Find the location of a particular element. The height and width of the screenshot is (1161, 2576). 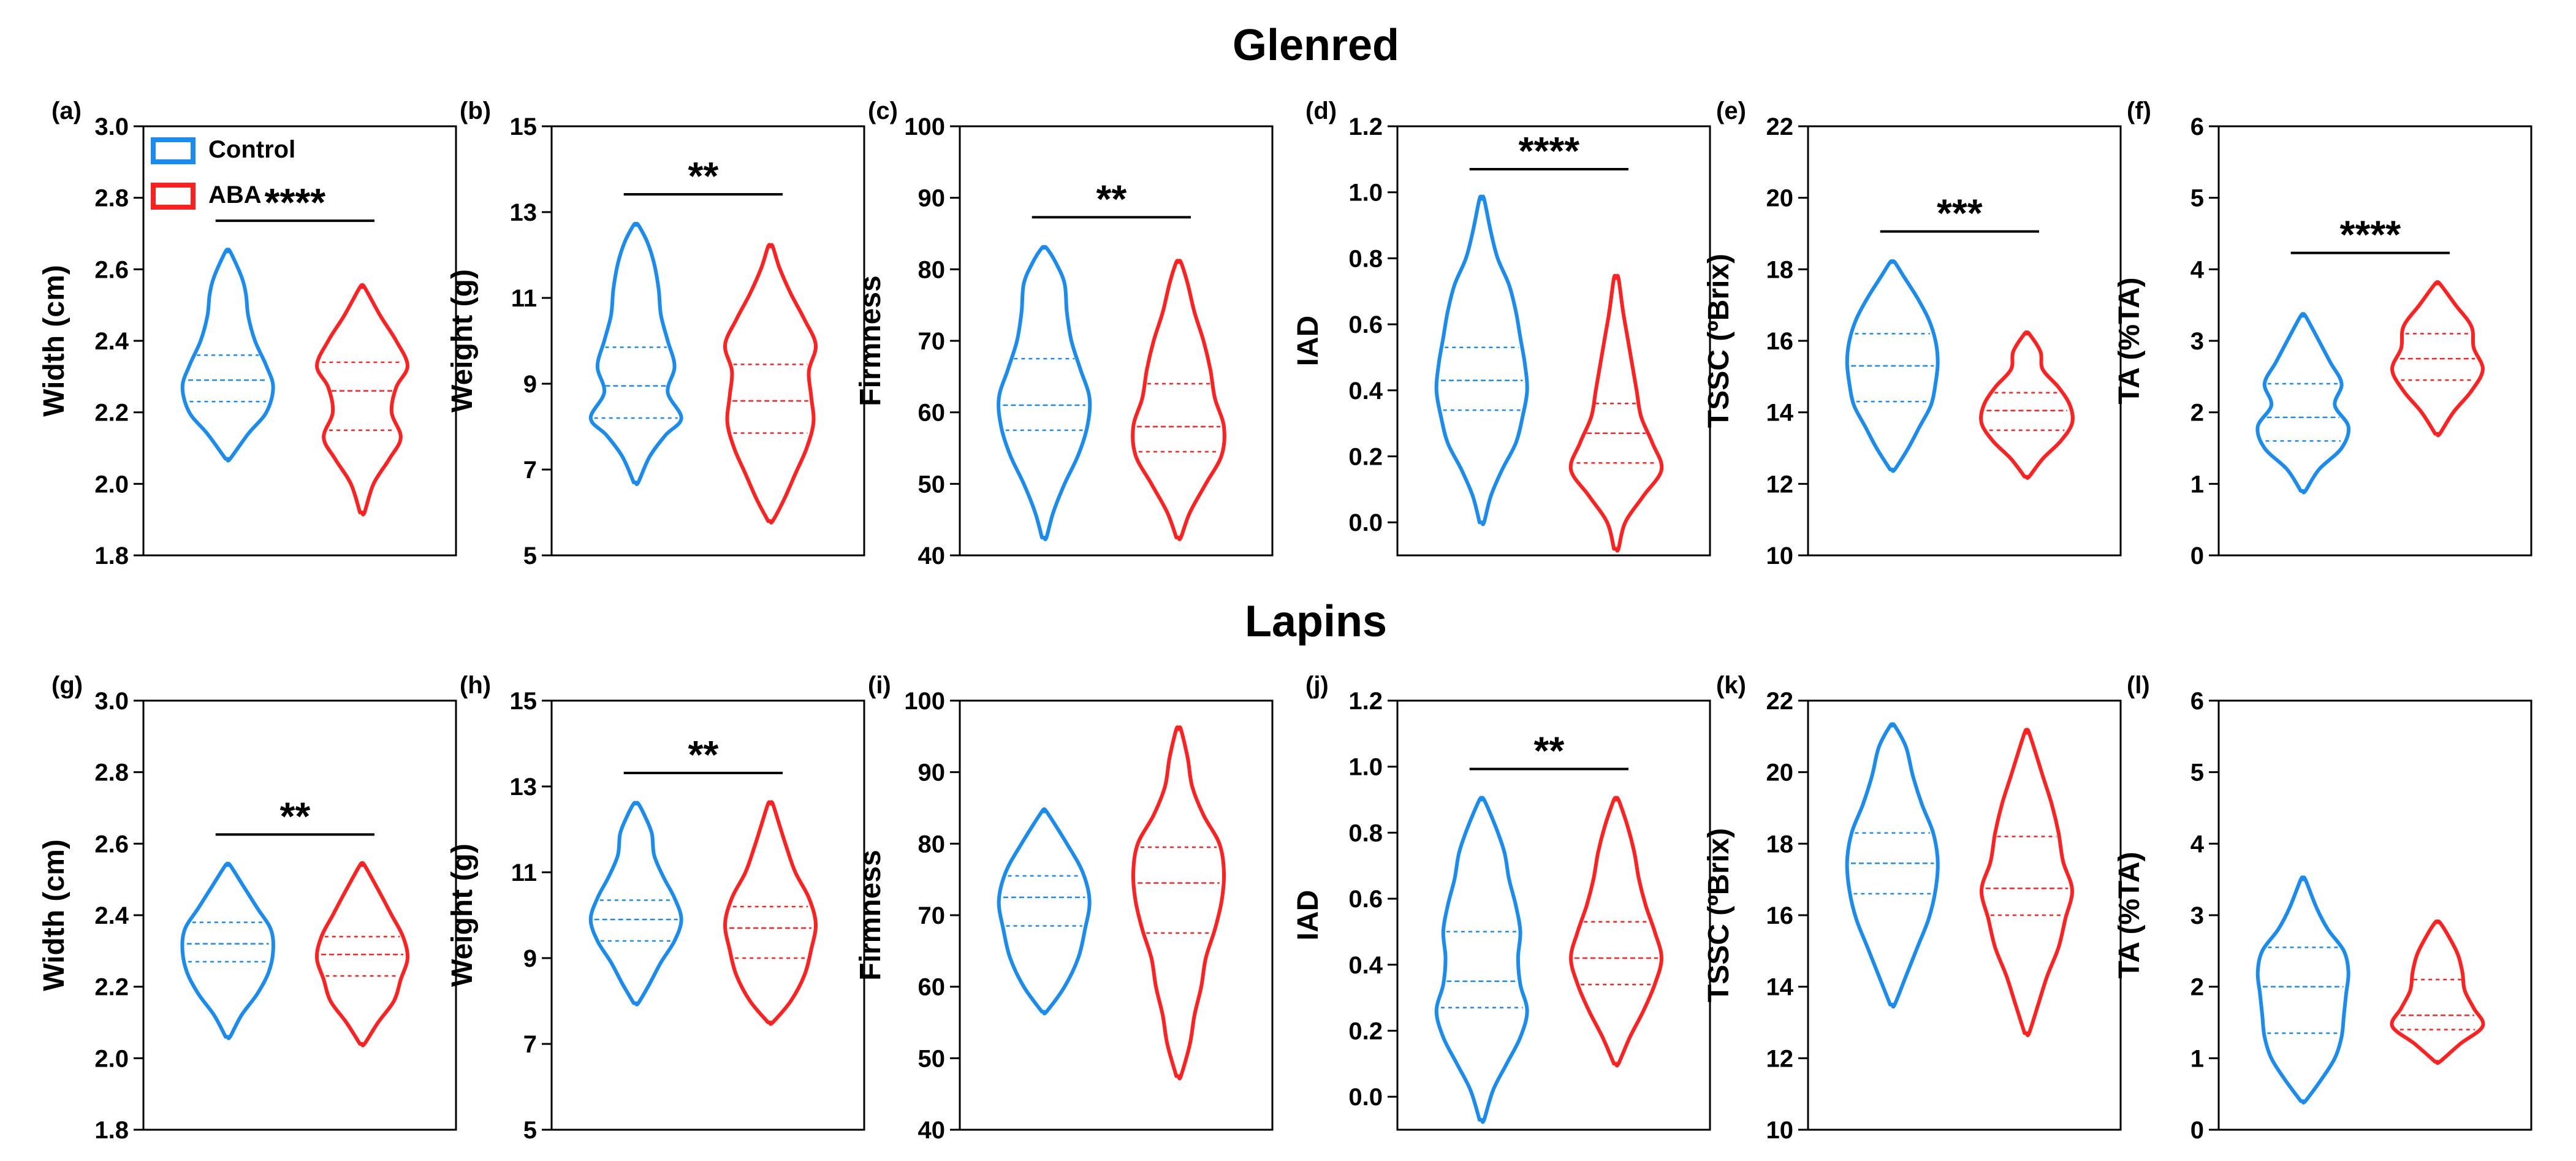

significance-stars: *** is located at coordinates (1960, 213).